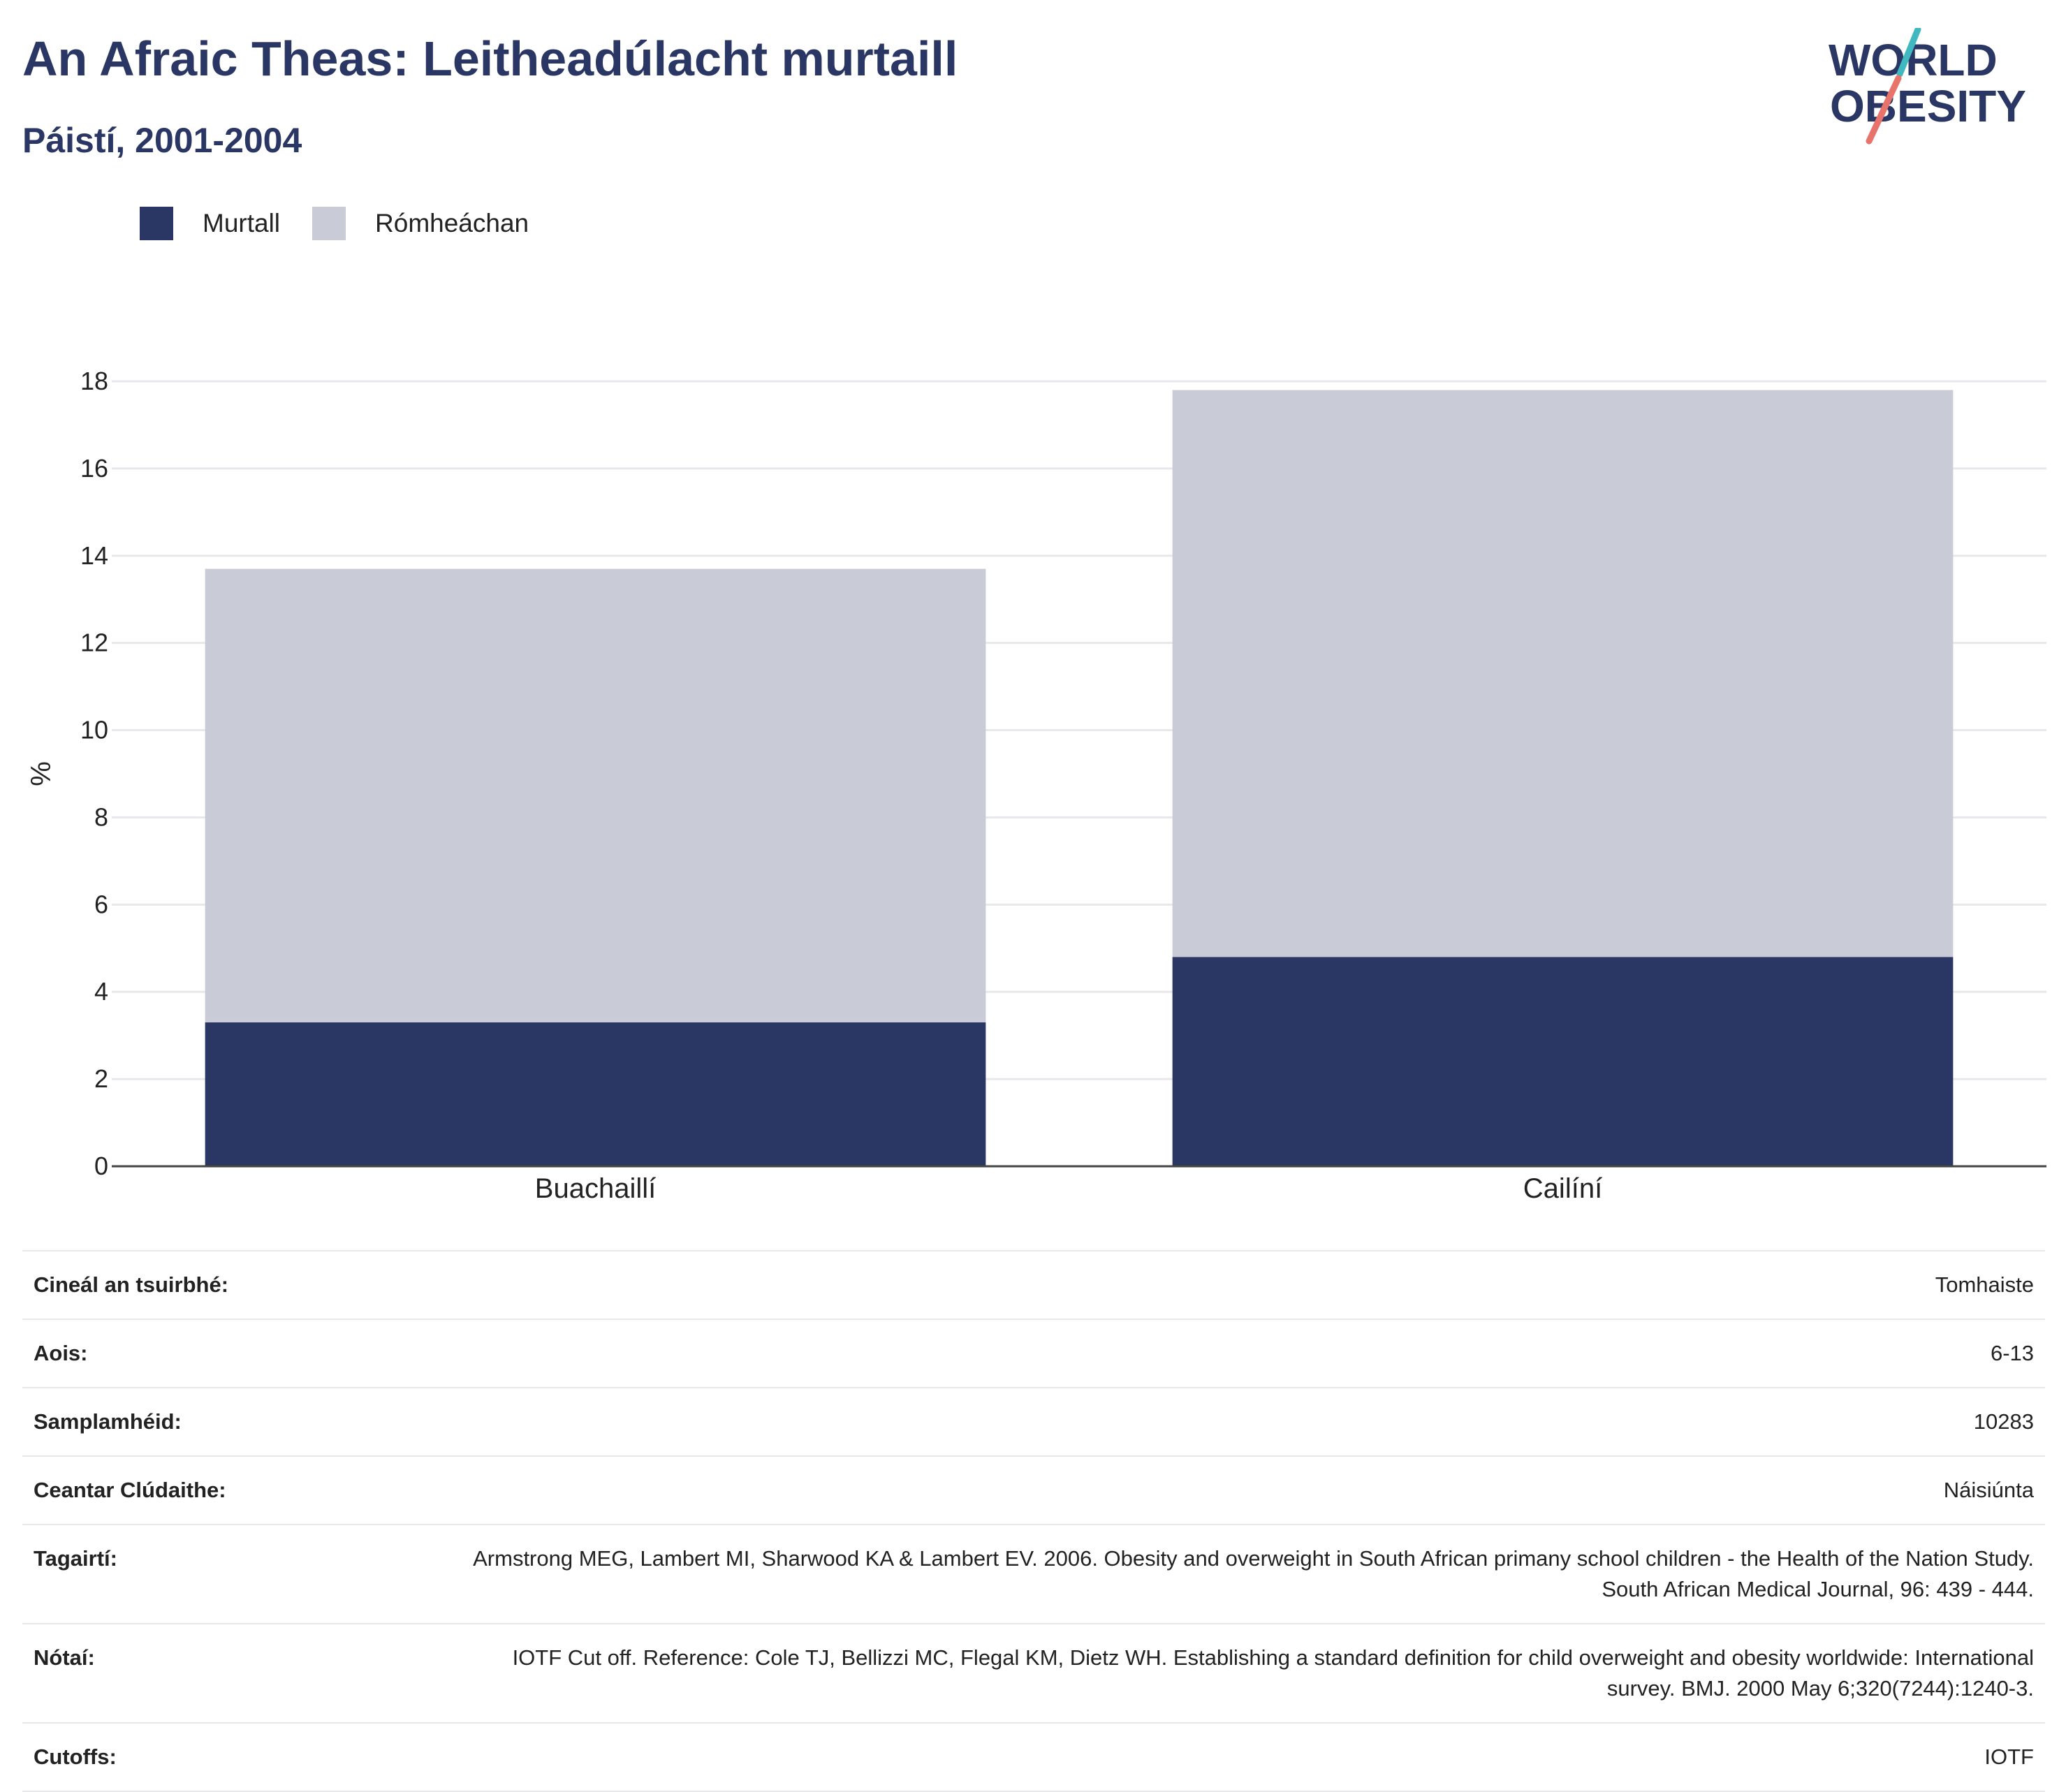 This screenshot has width=2066, height=1792. Describe the element at coordinates (229, 1757) in the screenshot. I see `detail-key: Cutoffs:` at that location.